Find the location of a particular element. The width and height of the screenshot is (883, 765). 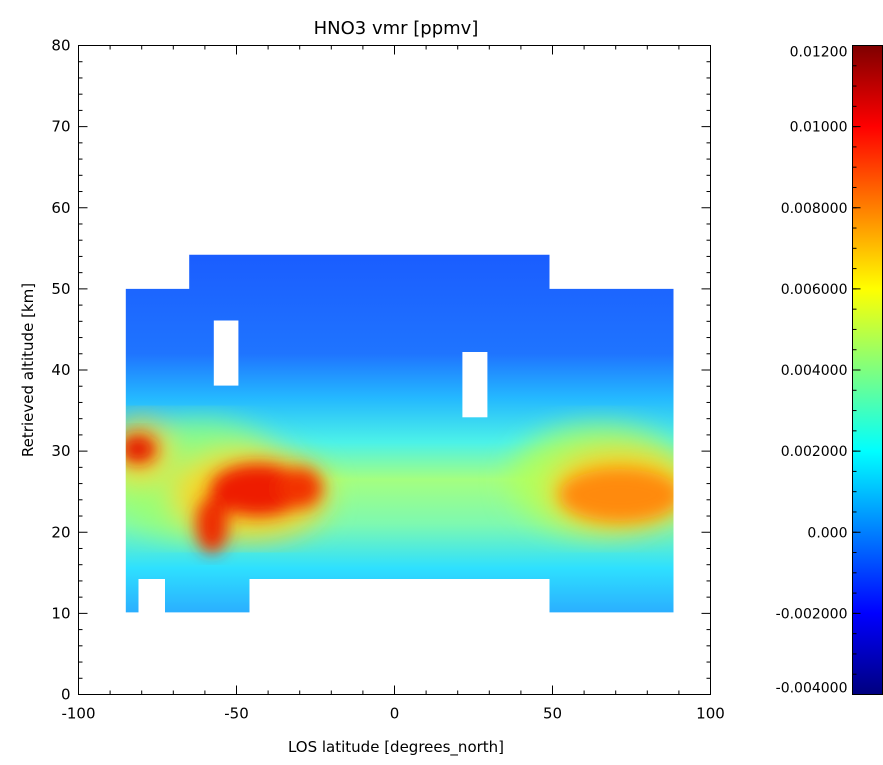

y-tick-label: 70 is located at coordinates (60, 127).